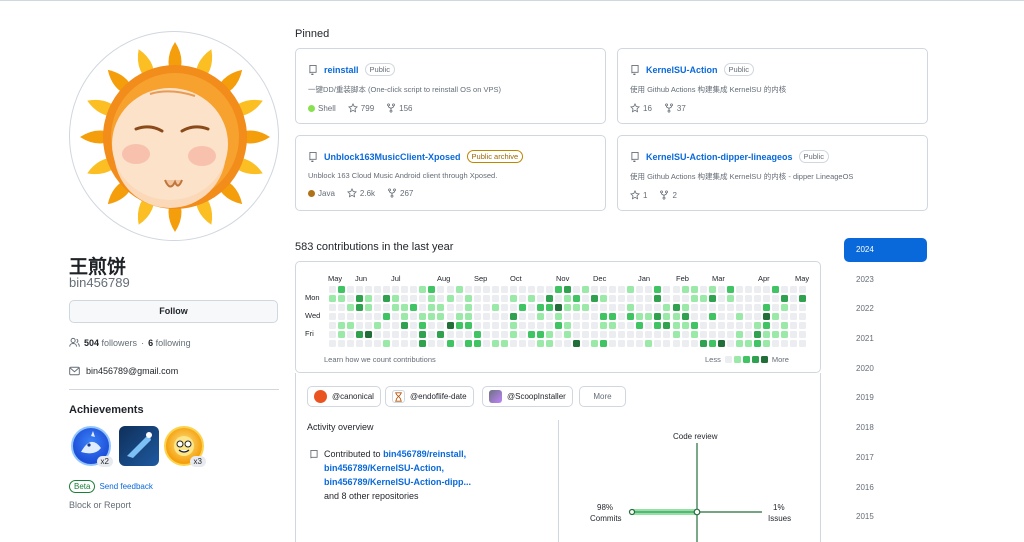 The width and height of the screenshot is (1024, 542). What do you see at coordinates (380, 359) in the screenshot?
I see `learn-contributions-link: Learn how we count contributions` at bounding box center [380, 359].